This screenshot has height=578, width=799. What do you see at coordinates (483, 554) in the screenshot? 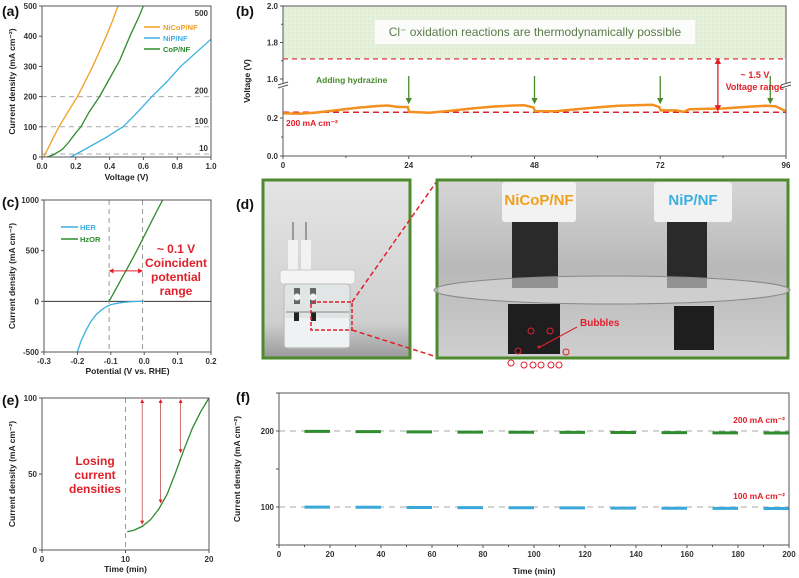
I see `x-tick-label: 80` at bounding box center [483, 554].